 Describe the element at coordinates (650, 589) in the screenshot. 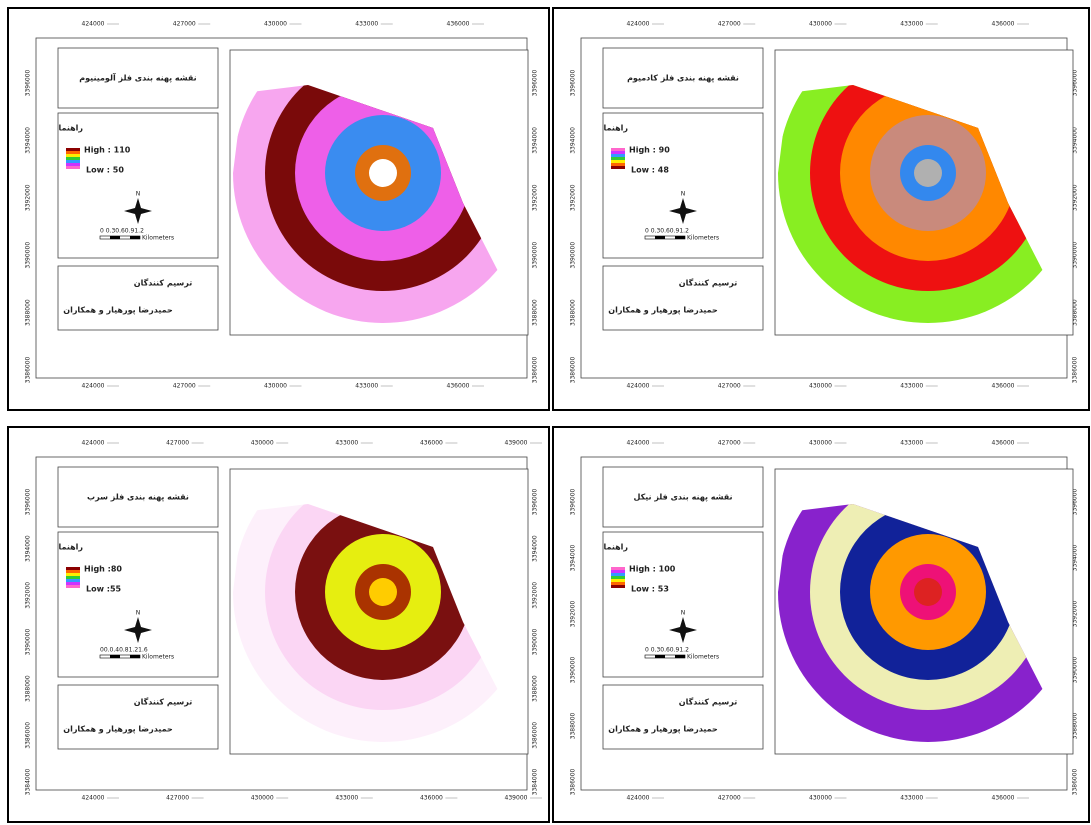

I see `legend-low: Low : 53` at that location.